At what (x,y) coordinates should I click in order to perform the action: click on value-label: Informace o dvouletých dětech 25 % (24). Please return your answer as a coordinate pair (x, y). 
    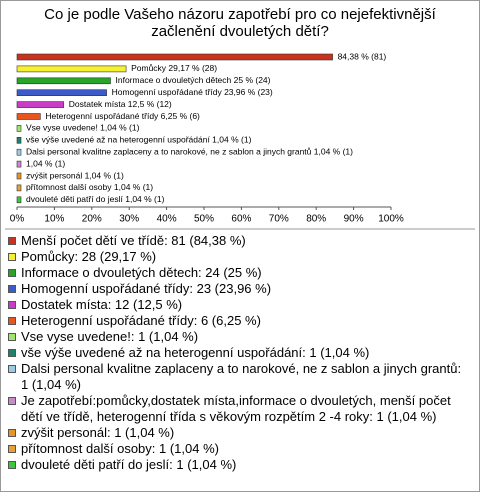
    Looking at the image, I should click on (193, 80).